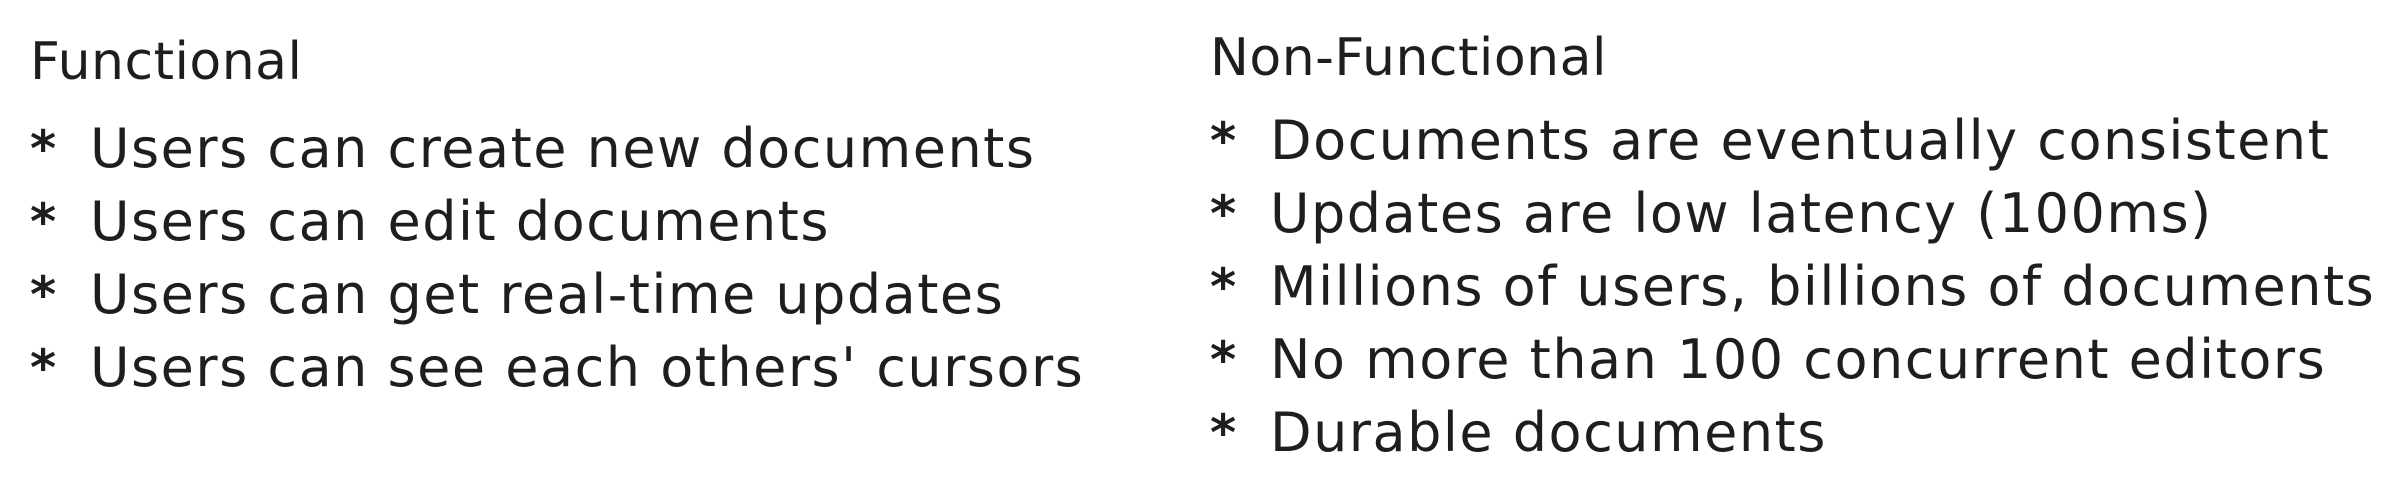 The image size is (2400, 500). I want to click on functional-heading: Functional, so click(166, 62).